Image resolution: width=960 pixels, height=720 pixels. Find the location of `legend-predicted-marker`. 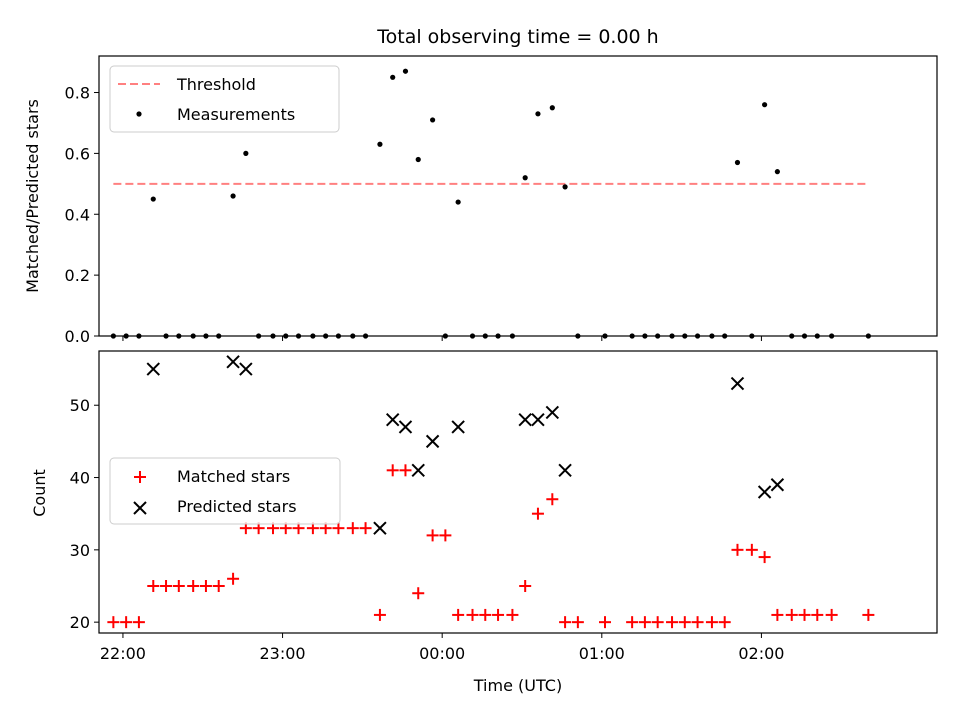

legend-predicted-marker is located at coordinates (140, 508).